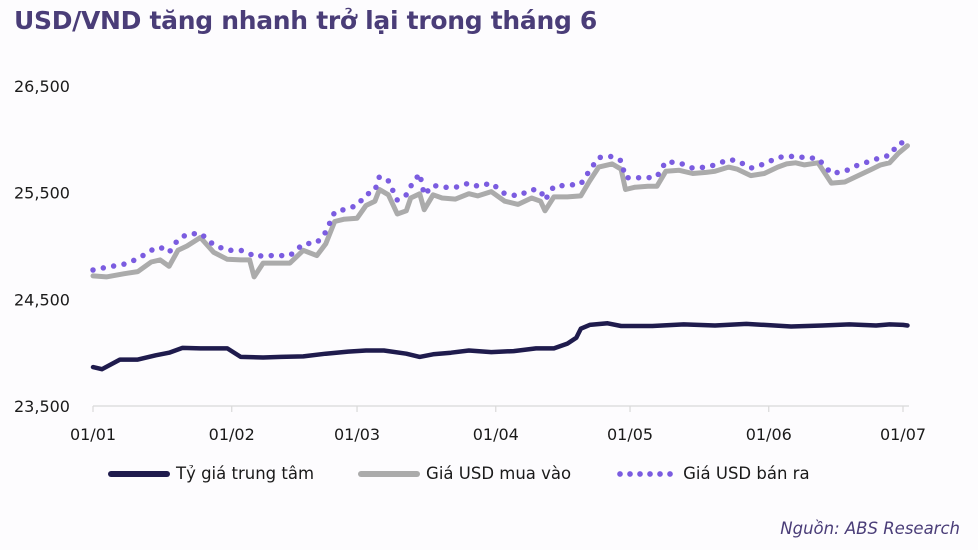  What do you see at coordinates (500, 346) in the screenshot?
I see `series-line-solid-dark` at bounding box center [500, 346].